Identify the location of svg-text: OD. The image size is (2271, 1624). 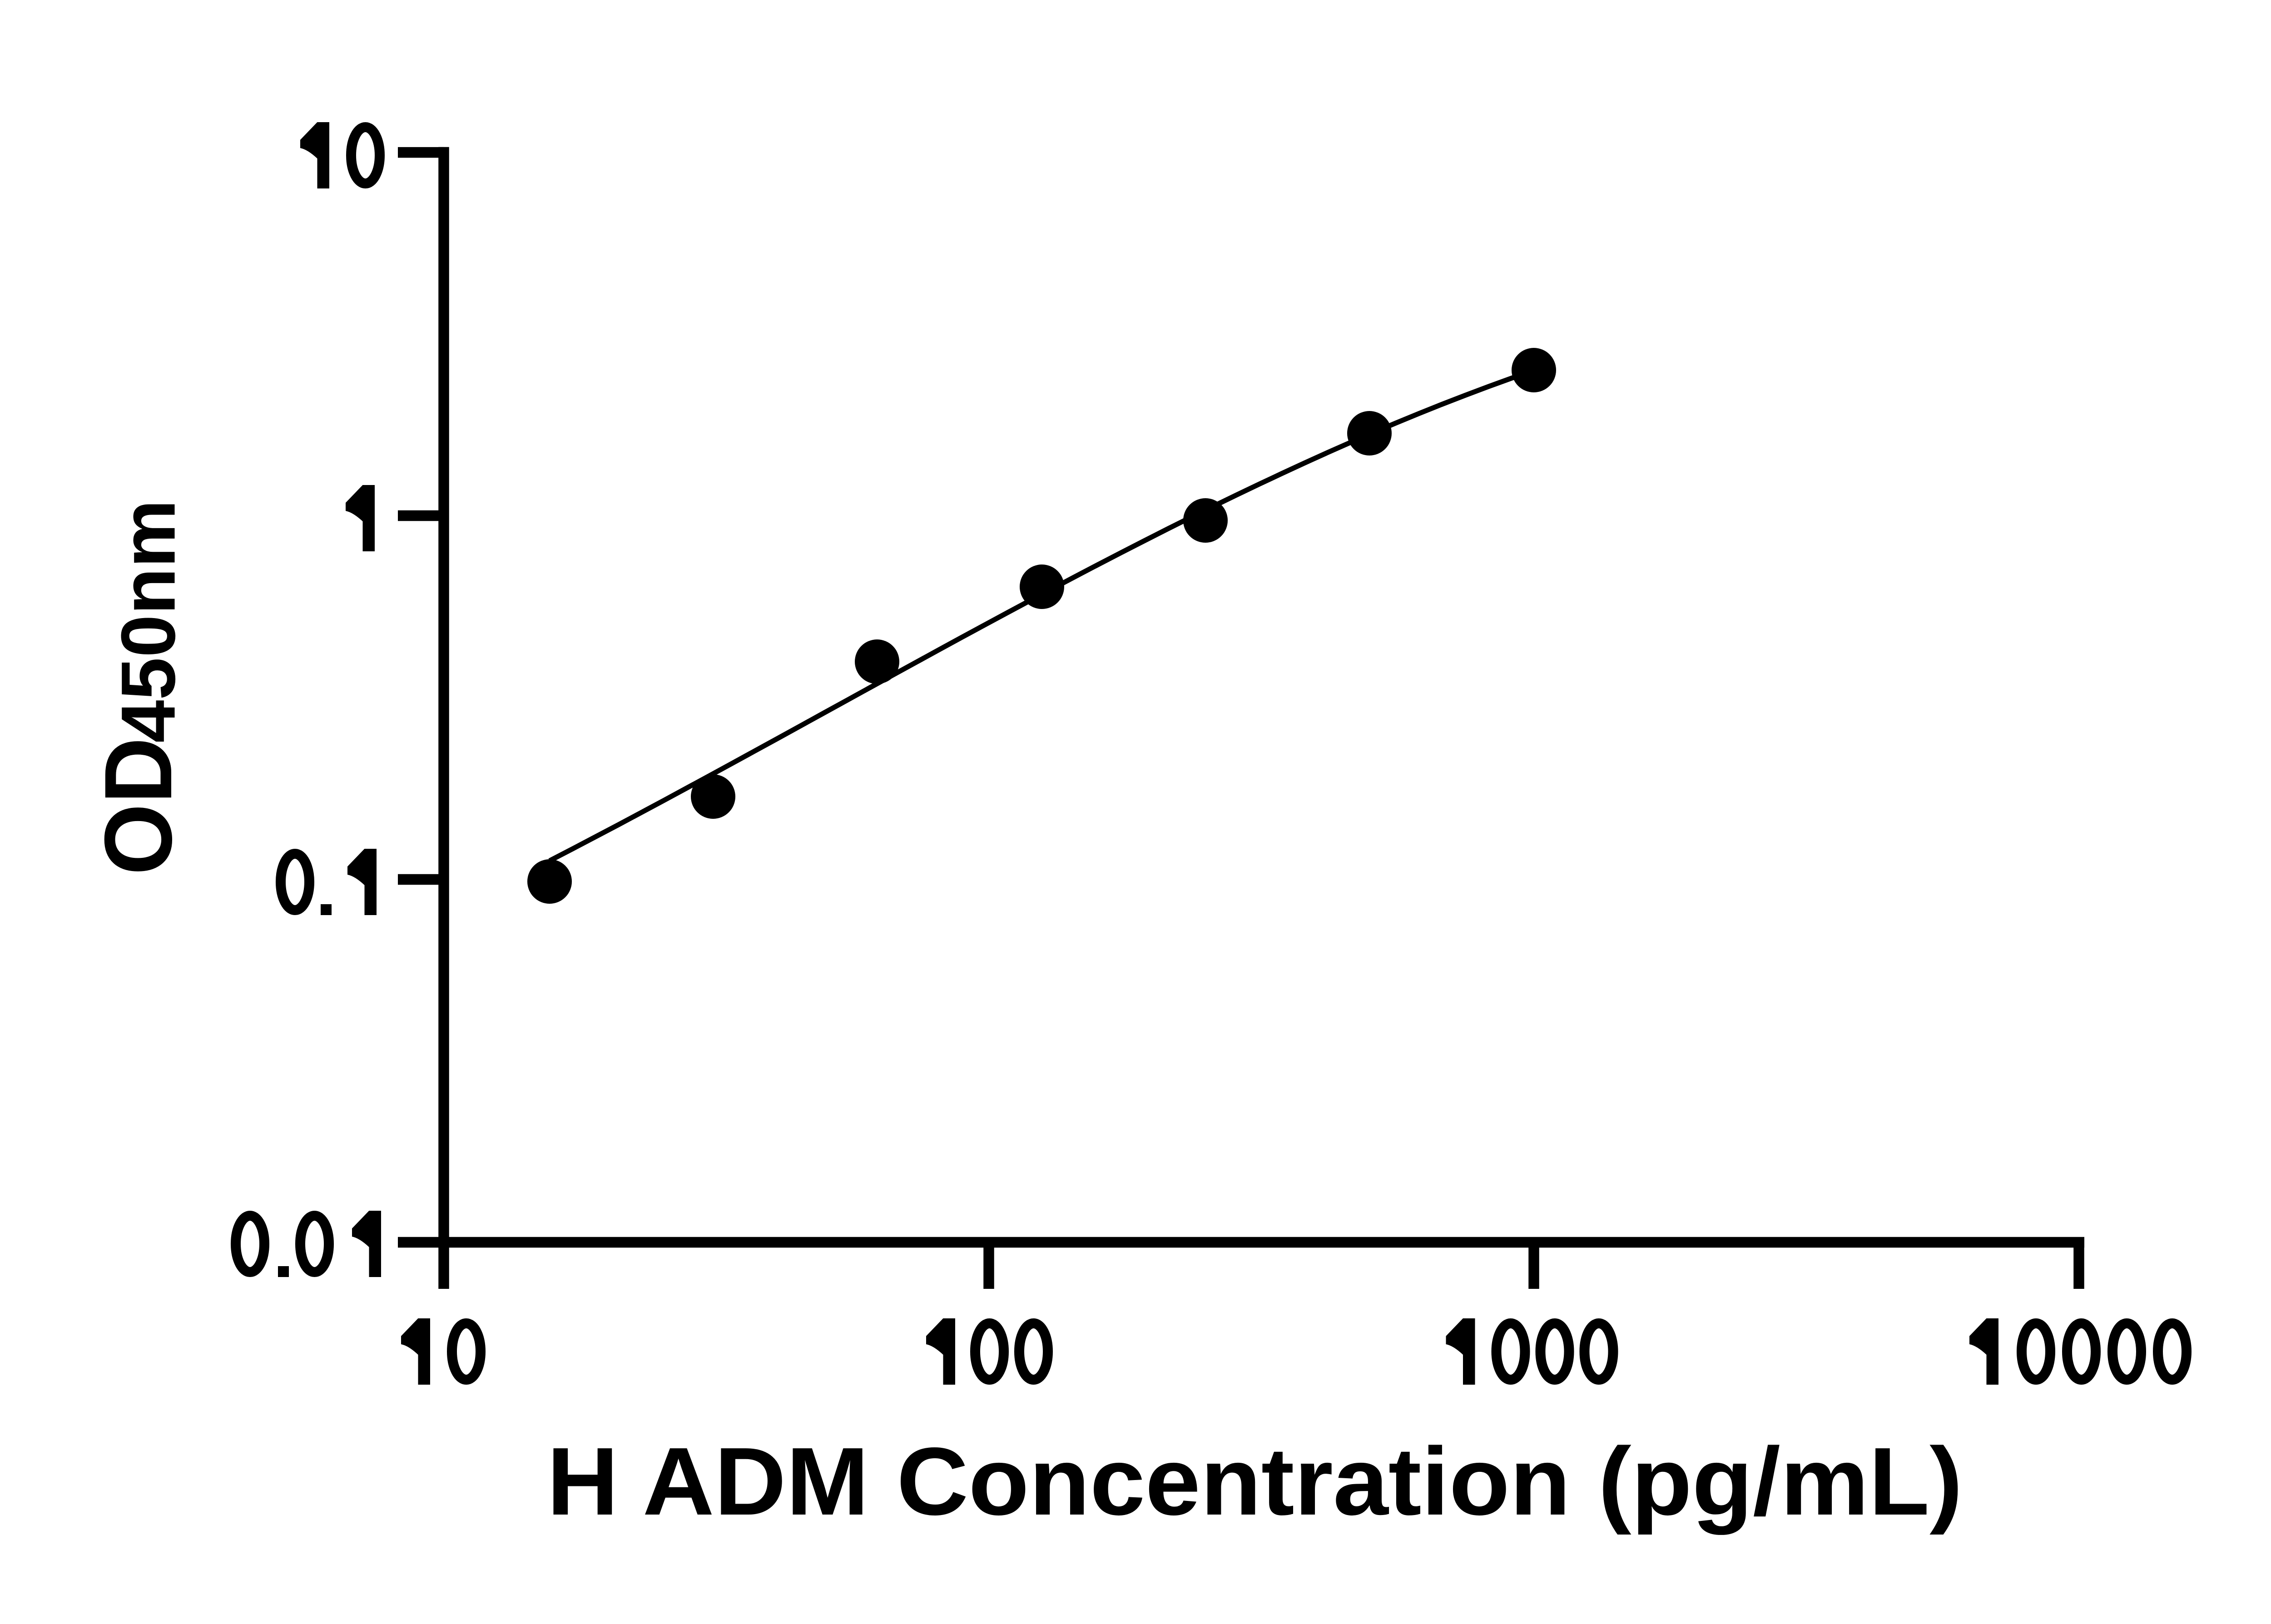
(138, 806).